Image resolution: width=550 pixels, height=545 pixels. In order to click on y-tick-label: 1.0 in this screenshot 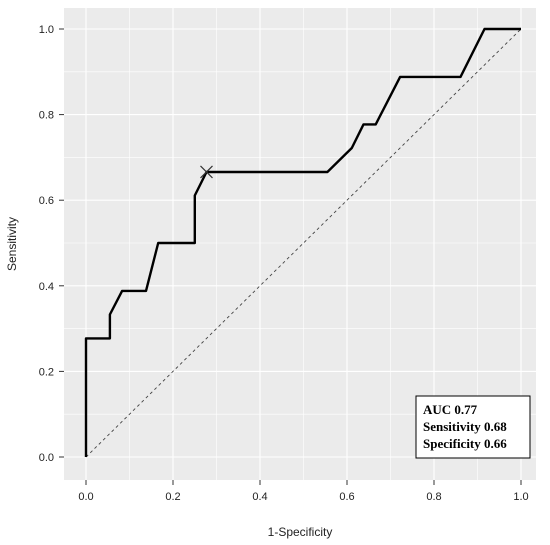, I will do `click(46, 30)`.